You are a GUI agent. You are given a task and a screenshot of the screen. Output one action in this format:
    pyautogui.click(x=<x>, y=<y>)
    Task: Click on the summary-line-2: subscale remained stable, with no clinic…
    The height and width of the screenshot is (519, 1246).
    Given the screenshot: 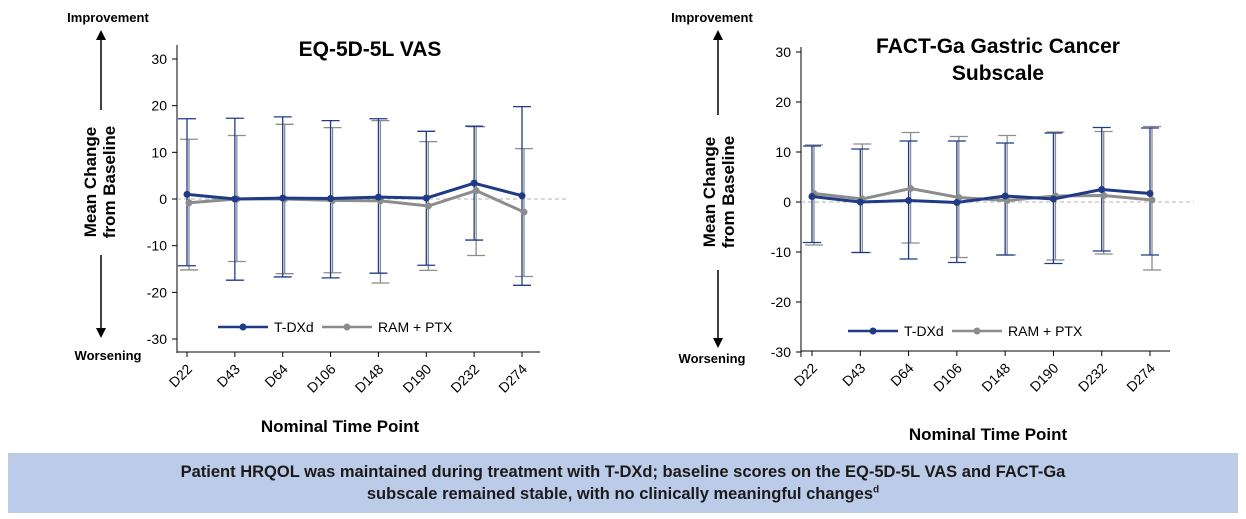 What is the action you would take?
    pyautogui.click(x=623, y=494)
    